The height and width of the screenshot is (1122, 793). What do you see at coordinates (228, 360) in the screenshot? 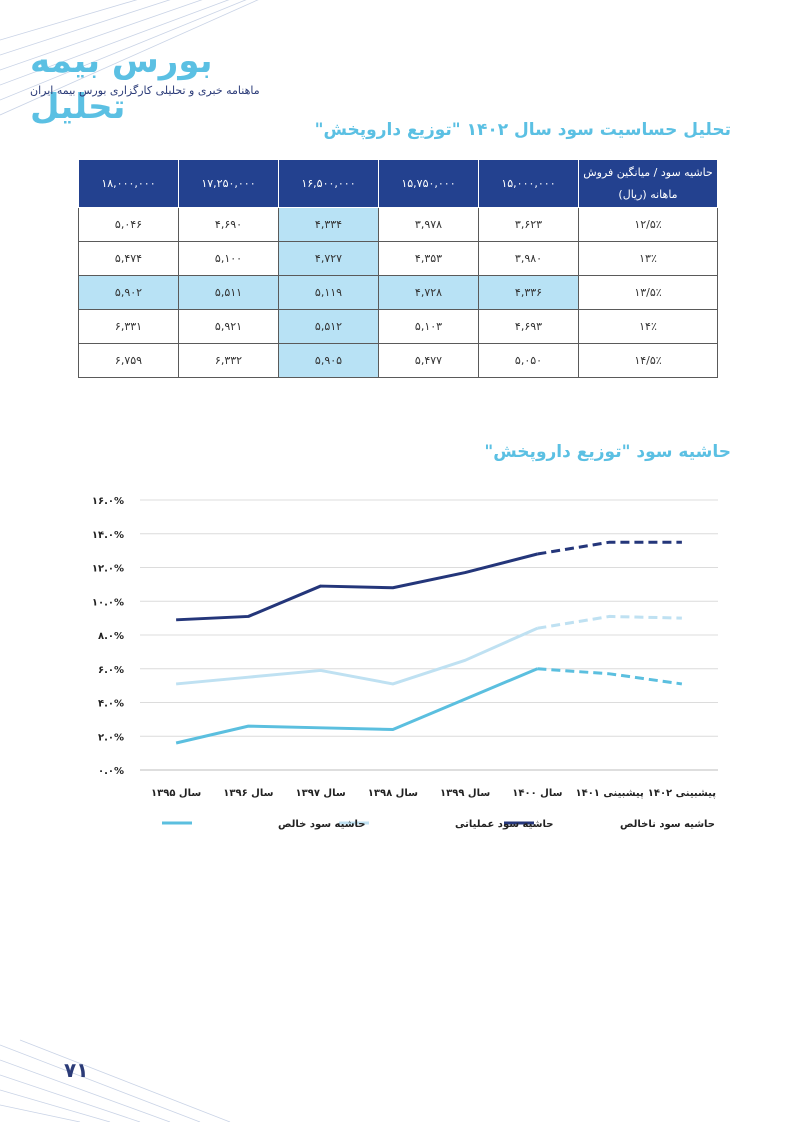
I see `table-cell: ۶,۳۳۲` at bounding box center [228, 360].